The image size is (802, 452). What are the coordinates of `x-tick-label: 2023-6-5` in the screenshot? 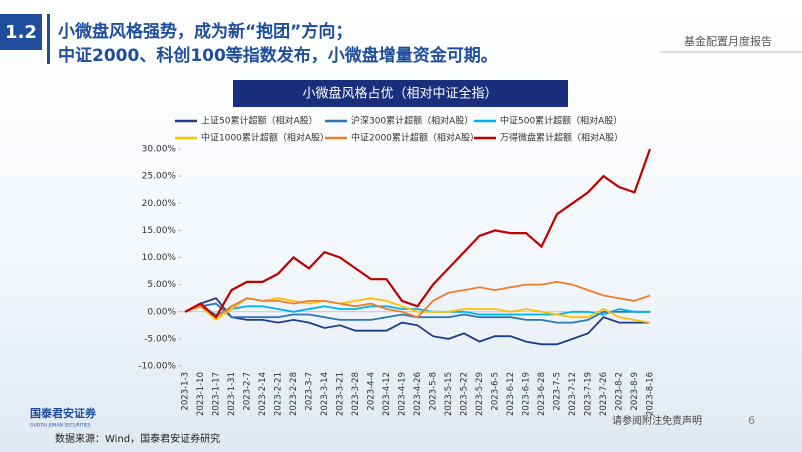 It's located at (496, 391).